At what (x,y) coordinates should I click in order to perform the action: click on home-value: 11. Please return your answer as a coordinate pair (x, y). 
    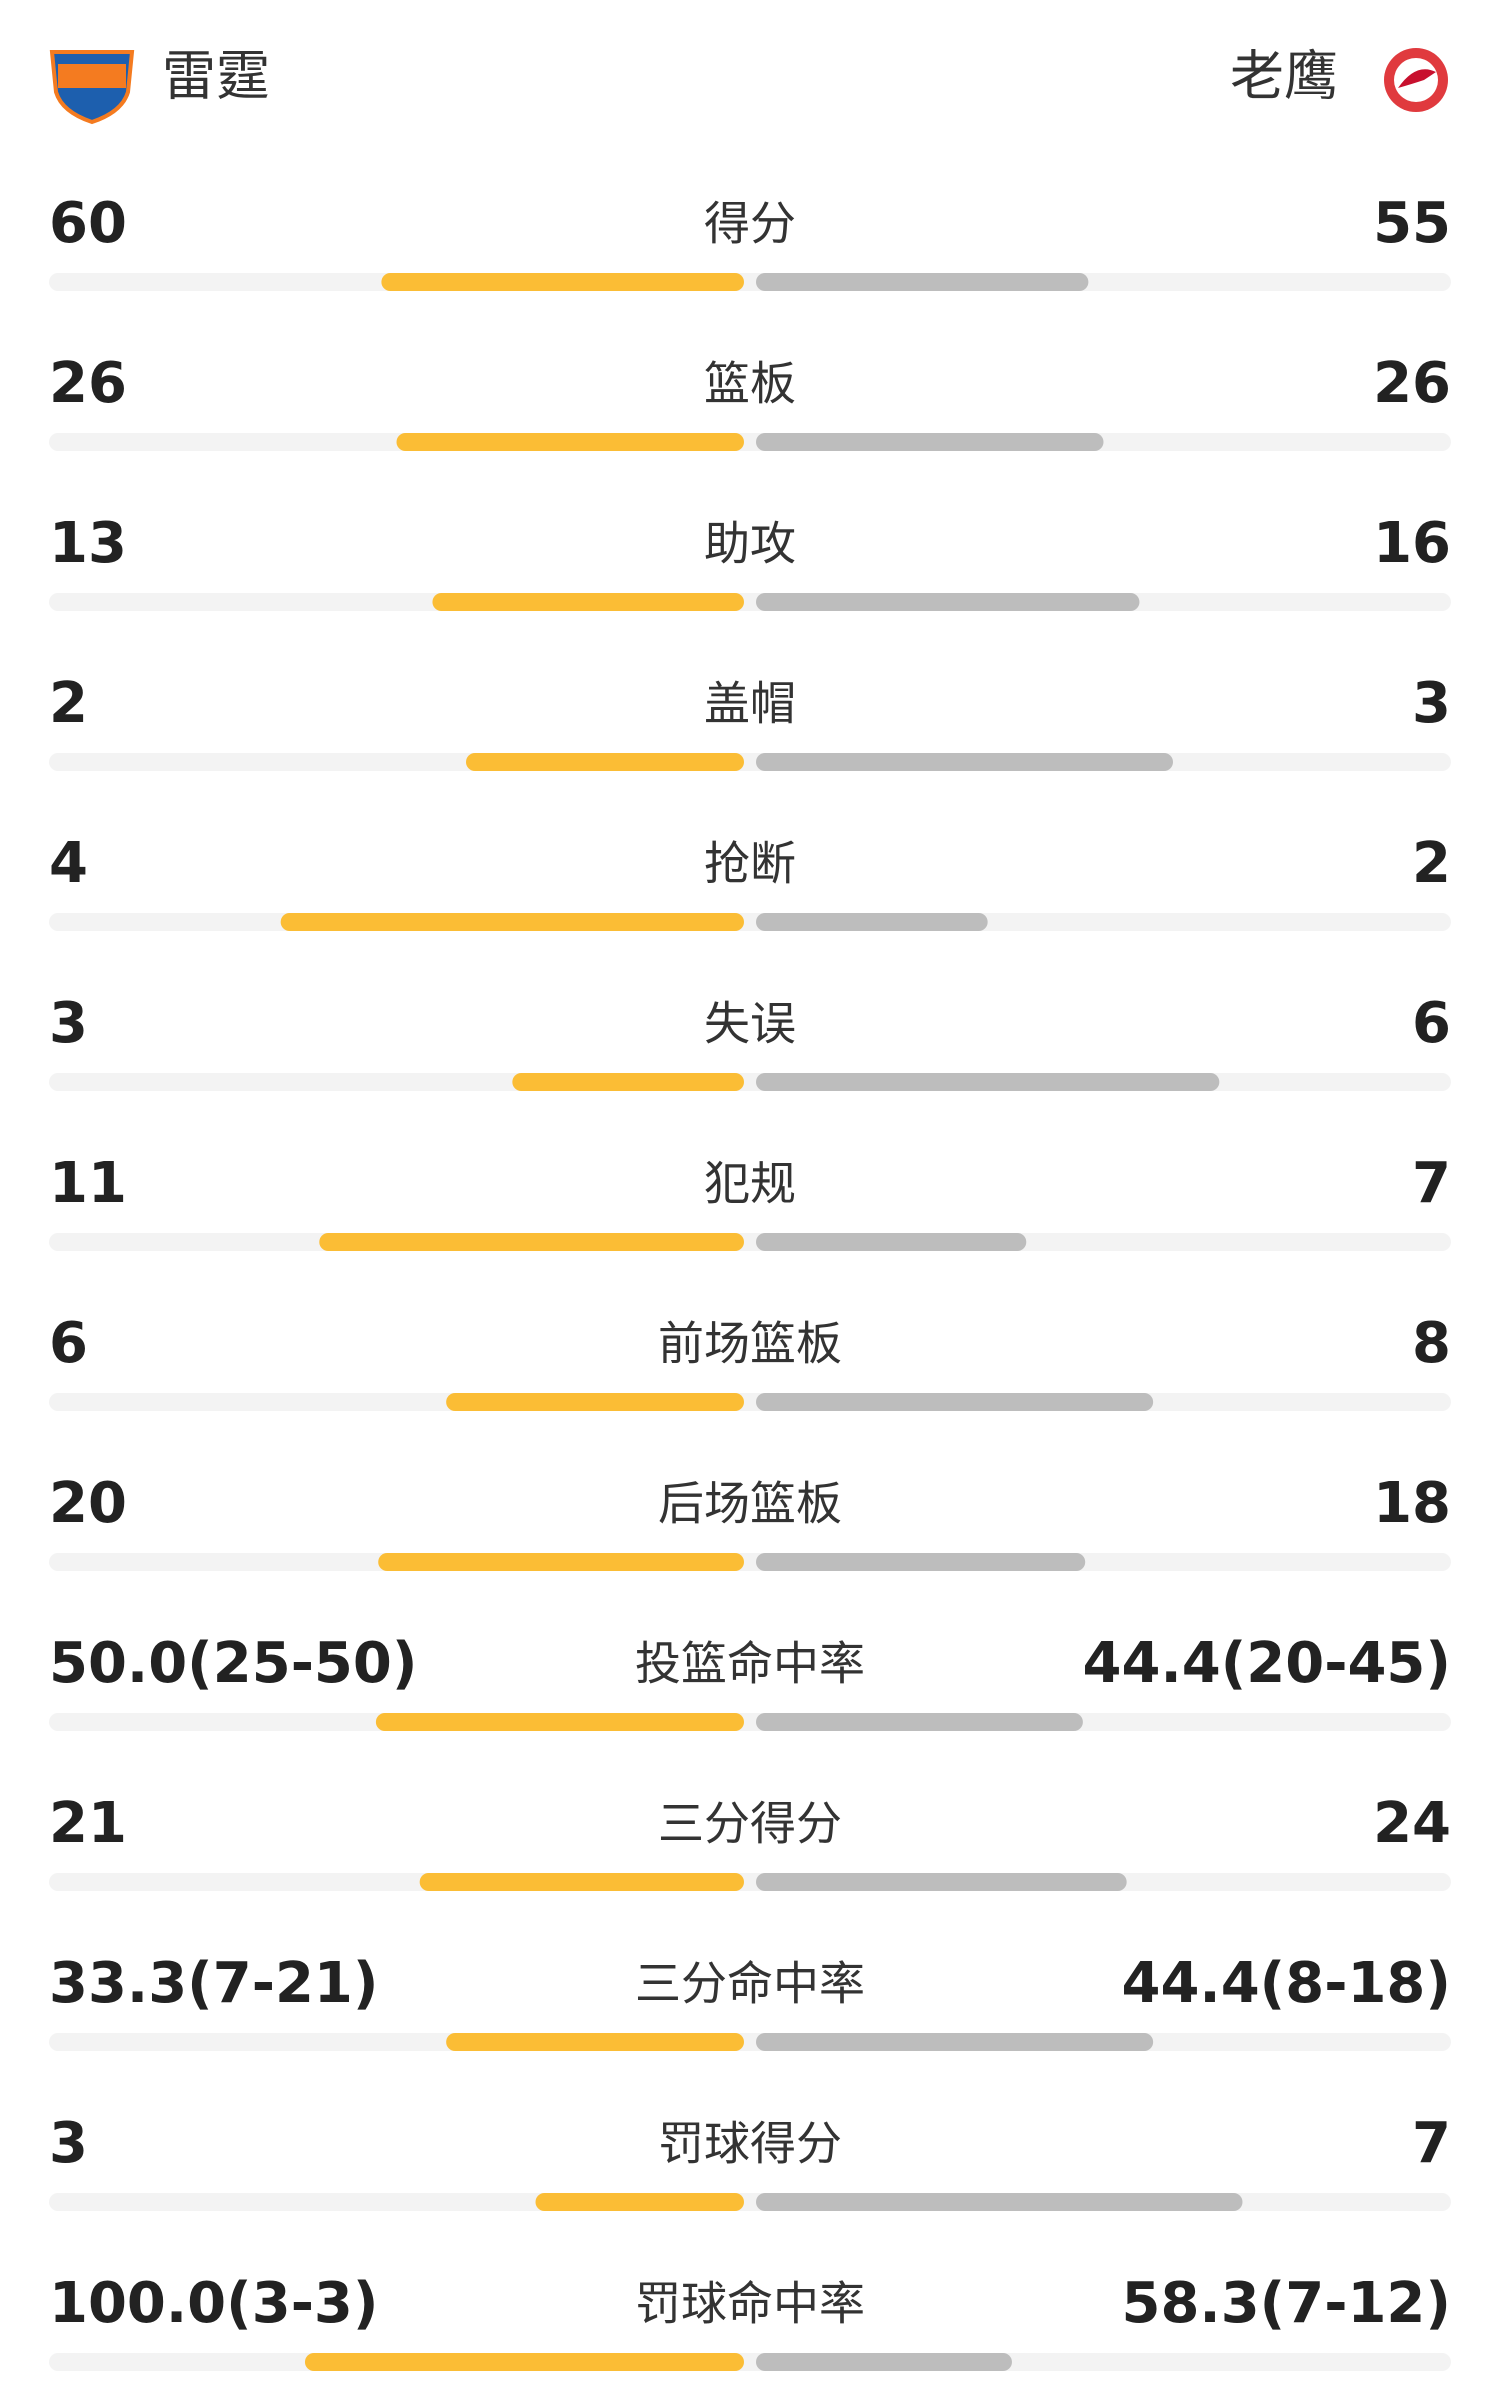
    Looking at the image, I should click on (88, 1183).